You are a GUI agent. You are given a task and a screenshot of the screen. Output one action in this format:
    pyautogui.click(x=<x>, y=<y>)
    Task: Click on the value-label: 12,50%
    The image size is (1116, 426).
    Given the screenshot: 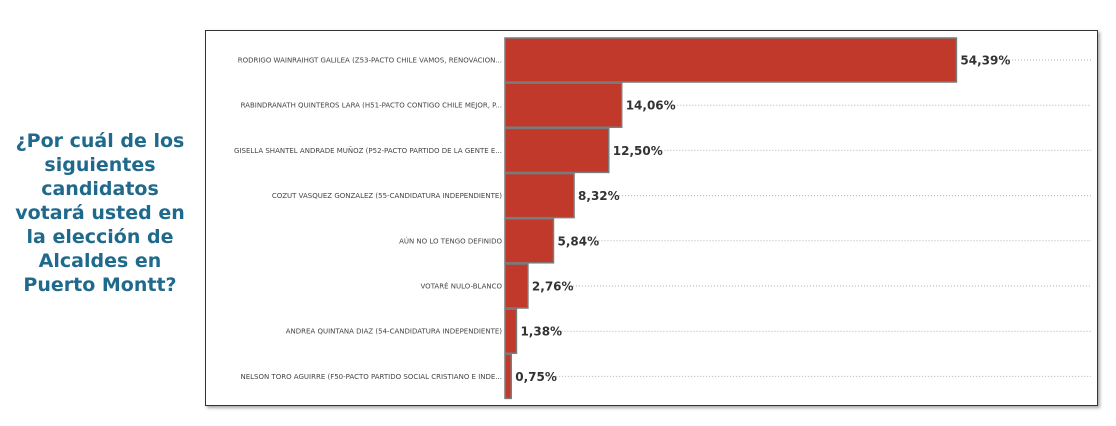 What is the action you would take?
    pyautogui.click(x=638, y=151)
    